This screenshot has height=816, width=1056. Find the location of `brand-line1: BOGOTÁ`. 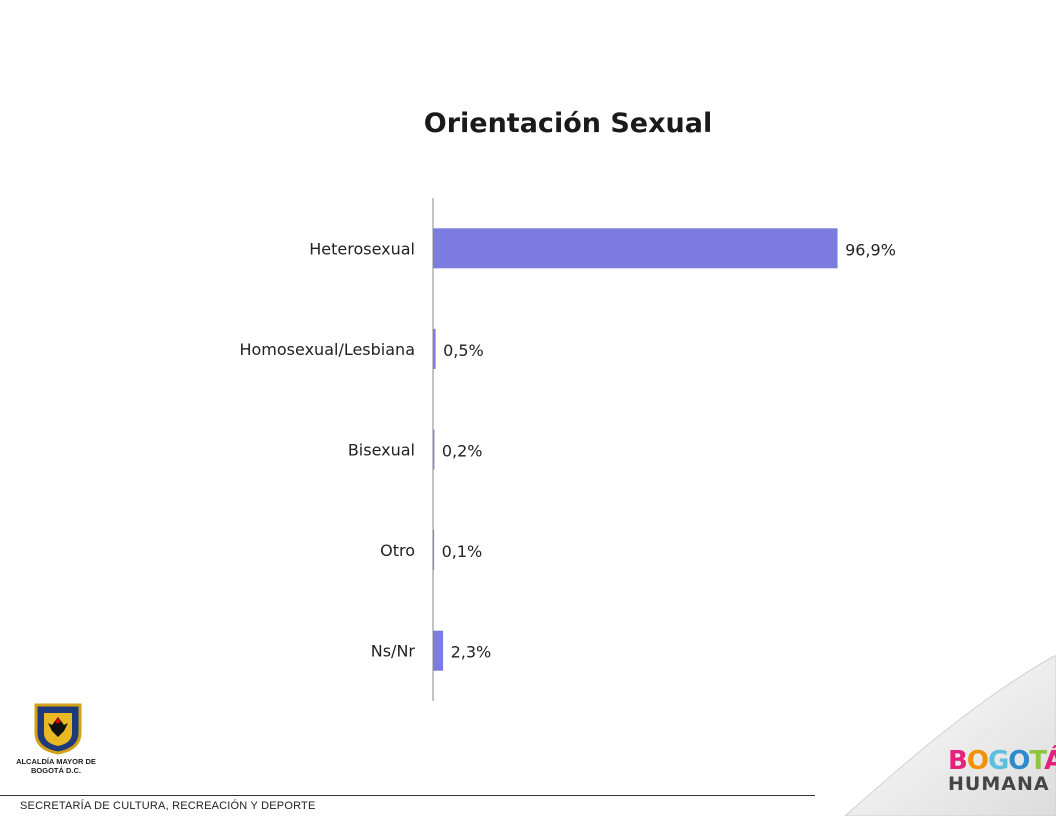

brand-line1: BOGOTÁ is located at coordinates (1002, 761).